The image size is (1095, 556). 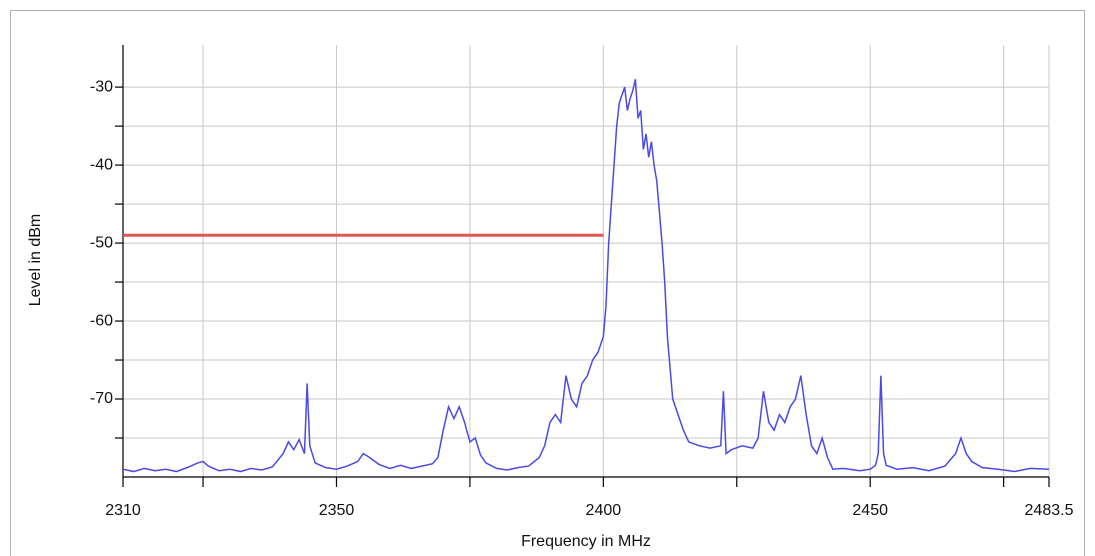 I want to click on y-tick-label: -50, so click(x=101, y=242).